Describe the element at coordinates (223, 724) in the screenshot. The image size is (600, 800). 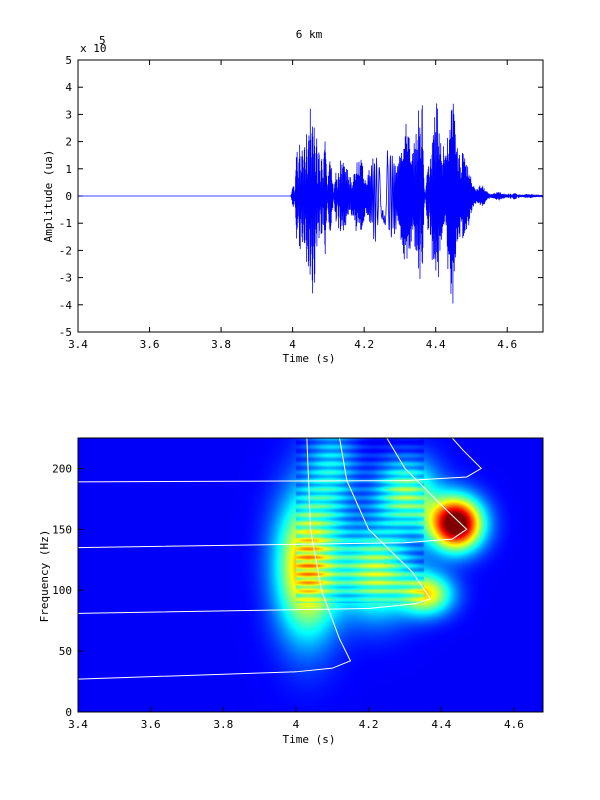
I see `spectrogram-x-tick-label: 3.8` at that location.